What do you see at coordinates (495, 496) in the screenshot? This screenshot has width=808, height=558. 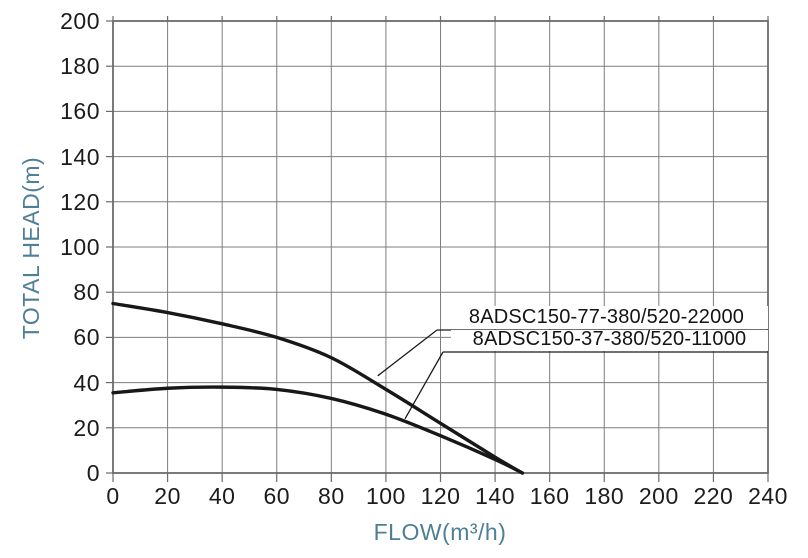 I see `x-tick-label-140: 140` at bounding box center [495, 496].